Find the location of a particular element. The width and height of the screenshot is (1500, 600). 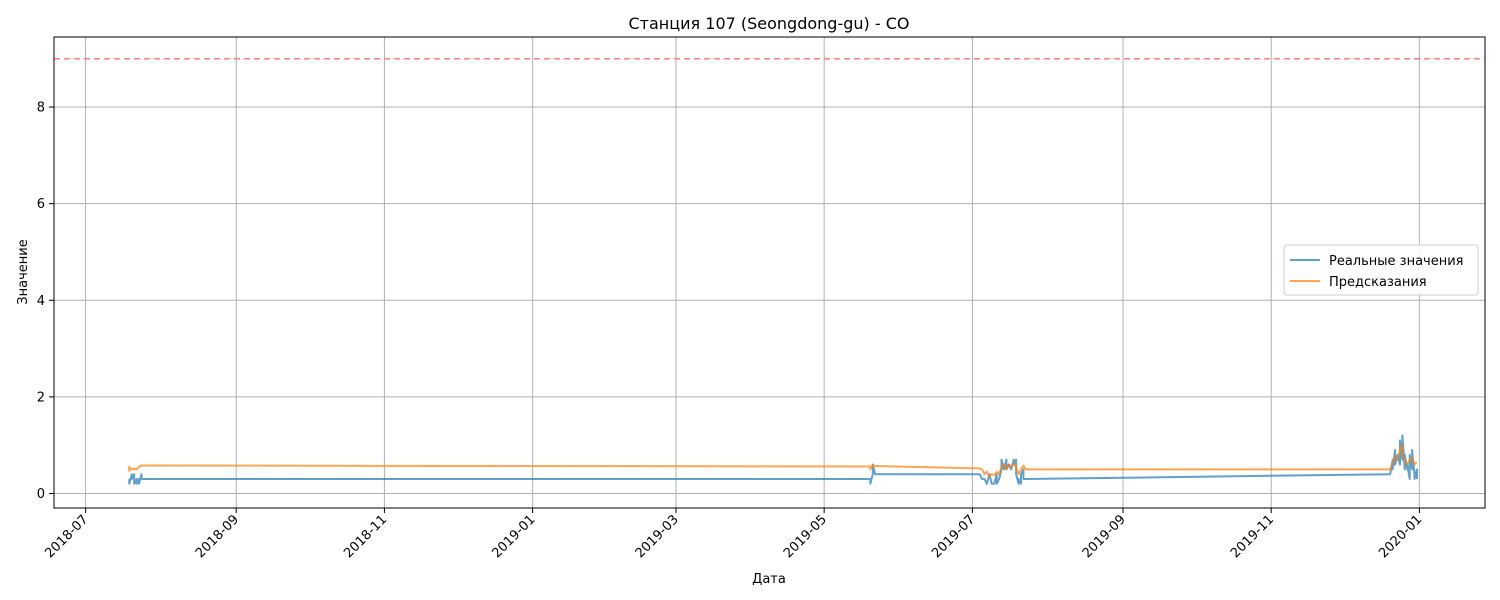

y-tick-label: 4 is located at coordinates (41, 301).